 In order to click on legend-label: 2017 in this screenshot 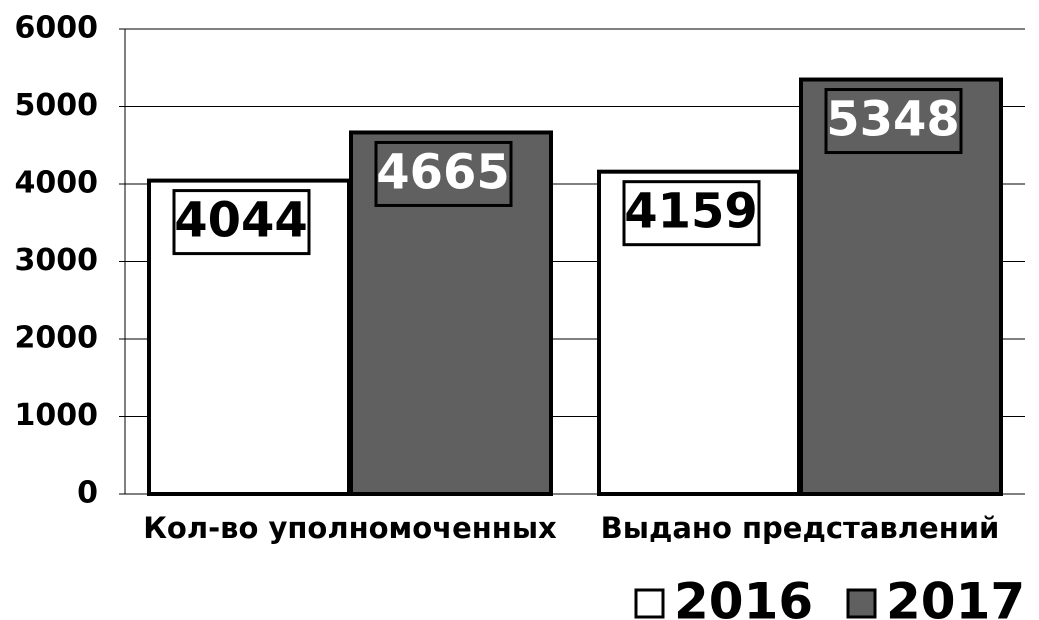, I will do `click(955, 596)`.